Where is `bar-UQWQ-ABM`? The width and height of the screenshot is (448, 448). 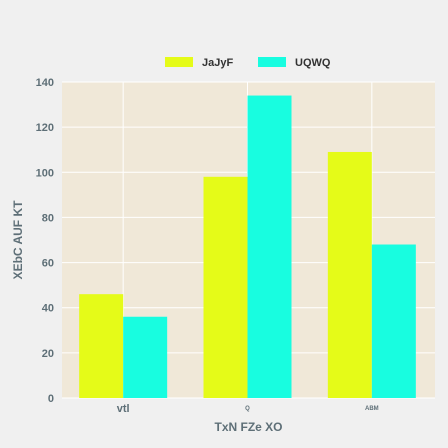 bar-UQWQ-ABM is located at coordinates (393, 321).